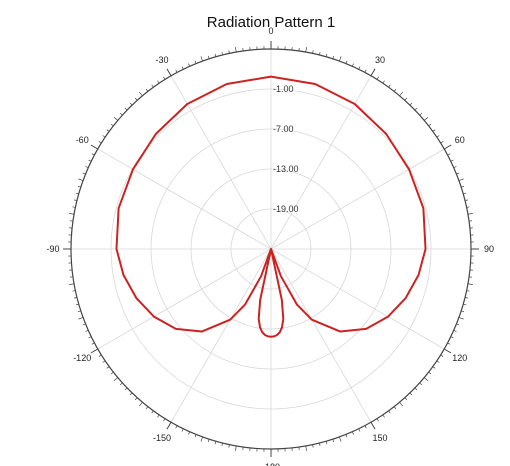 This screenshot has height=466, width=510. I want to click on angle-tick-label: -90, so click(52, 249).